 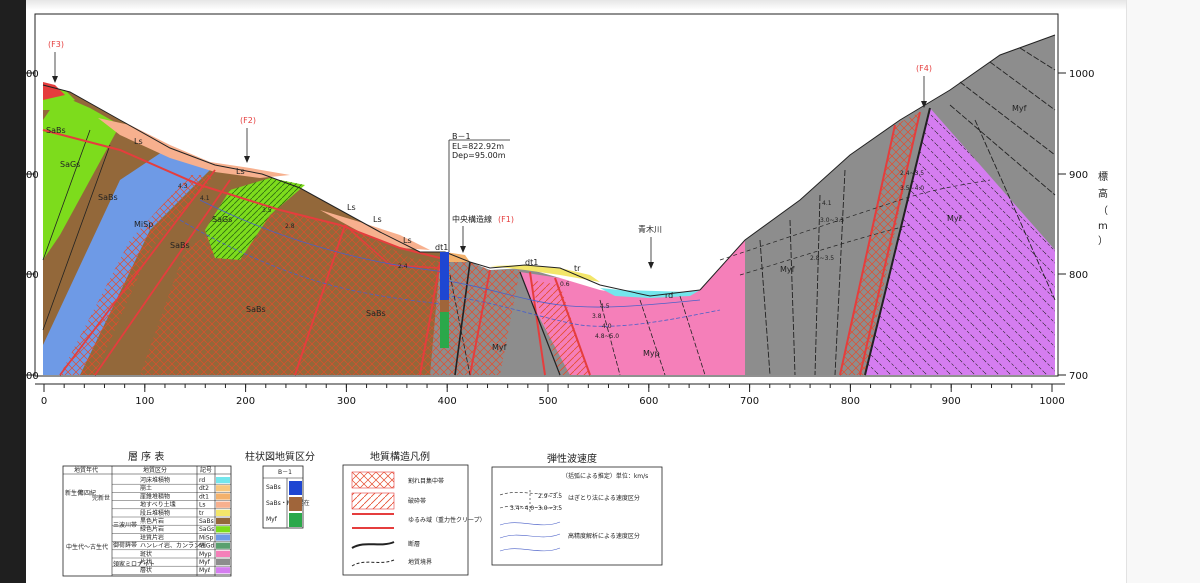 What do you see at coordinates (472, 219) in the screenshot?
I see `central-line-label: 中央構造線` at bounding box center [472, 219].